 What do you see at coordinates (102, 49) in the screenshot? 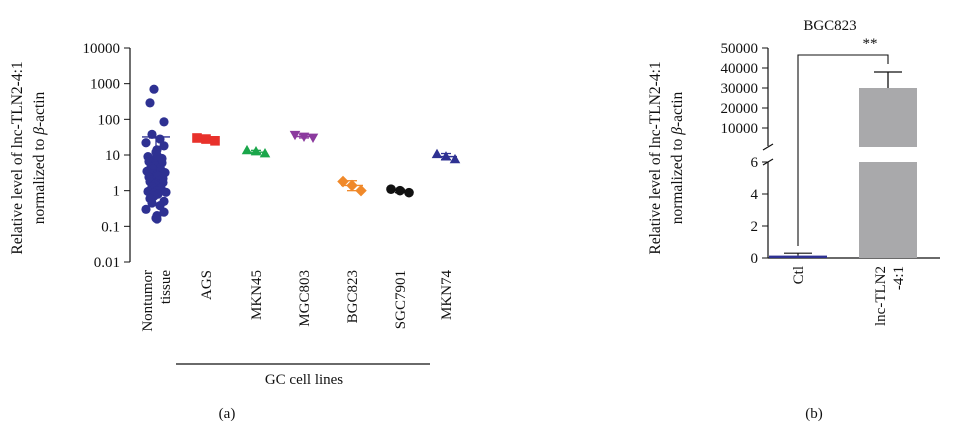
I see `panel-a-y-tick-label: 10000` at bounding box center [102, 49].